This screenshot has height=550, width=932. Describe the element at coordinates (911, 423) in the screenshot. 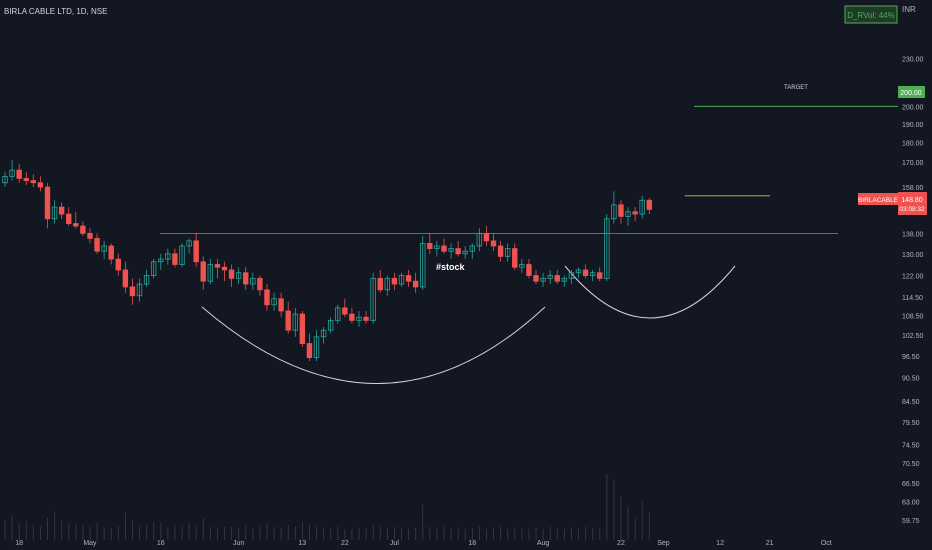

I see `y-tick-label: 79.50` at that location.